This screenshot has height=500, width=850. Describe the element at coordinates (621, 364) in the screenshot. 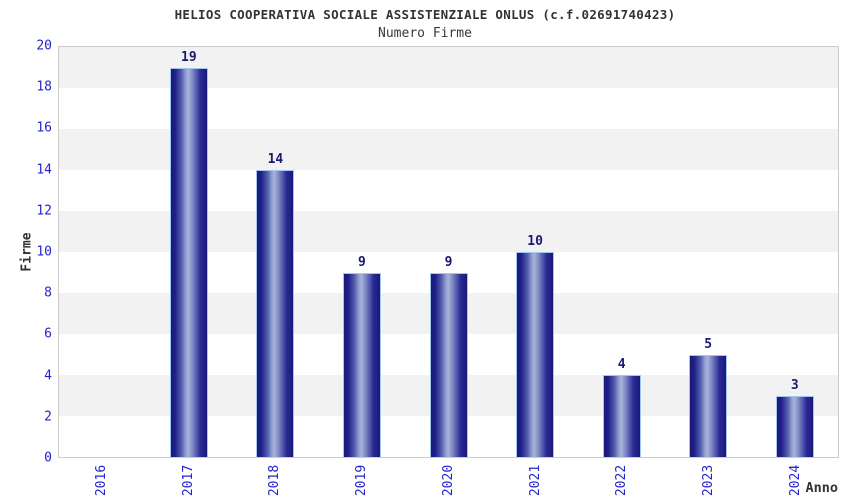

I see `bar-value-label: 4` at that location.